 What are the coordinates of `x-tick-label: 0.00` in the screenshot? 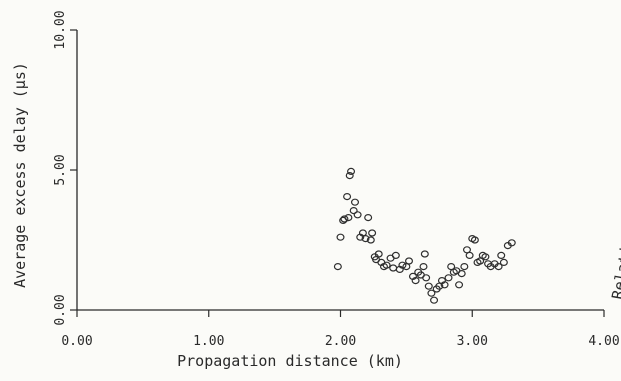 It's located at (76, 341).